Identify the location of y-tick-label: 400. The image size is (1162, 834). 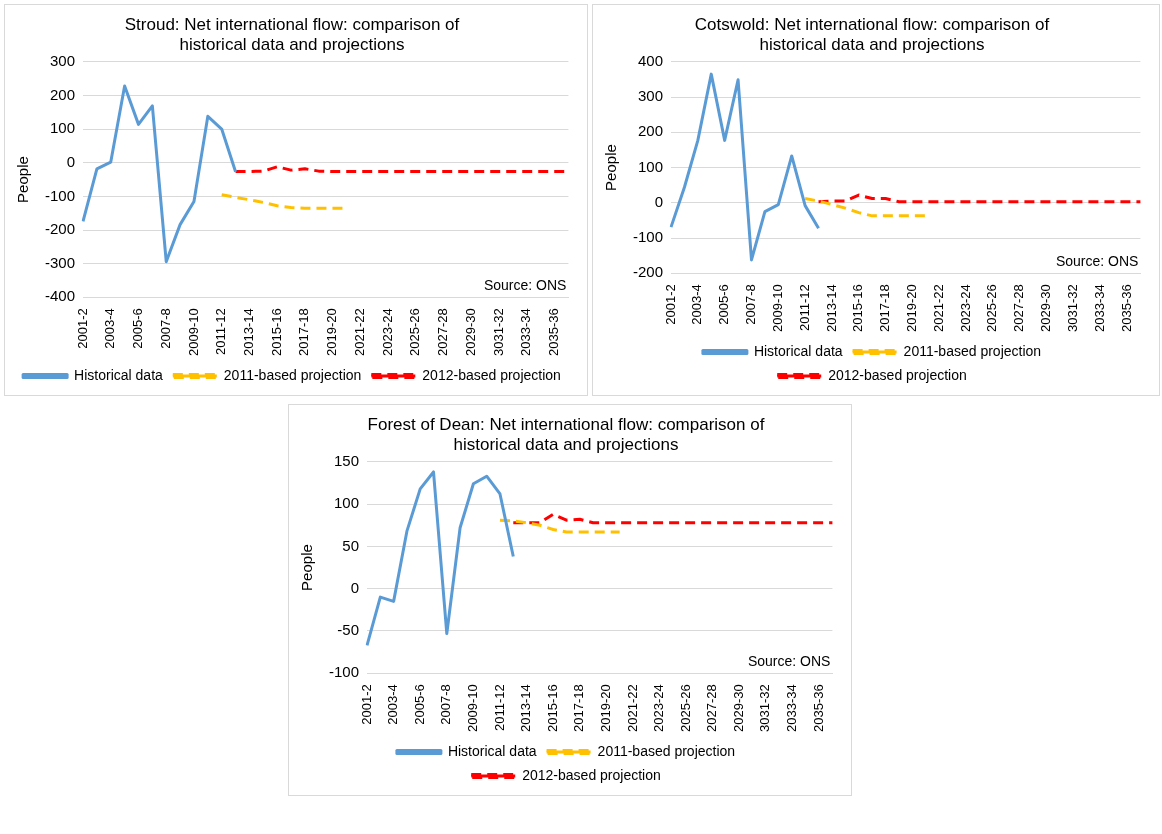
(650, 60).